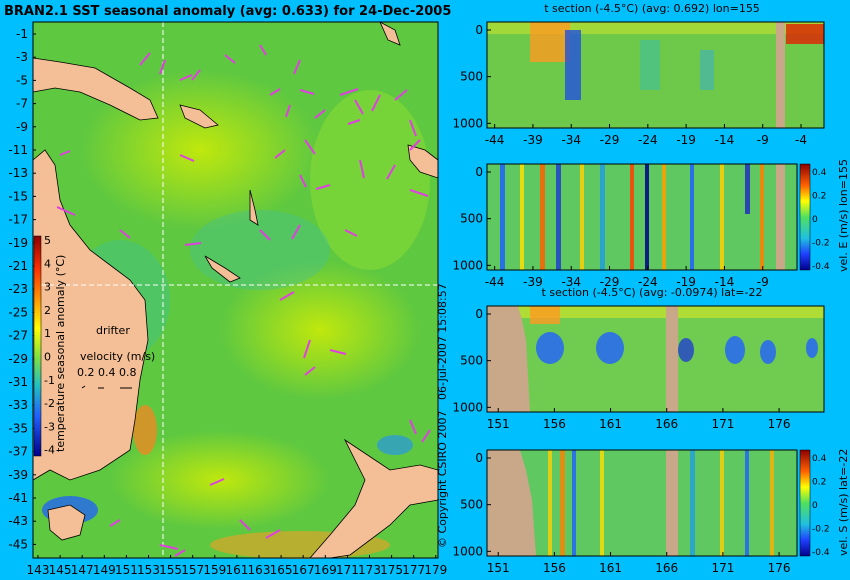  I want to click on lon-label: 143, so click(38, 570).